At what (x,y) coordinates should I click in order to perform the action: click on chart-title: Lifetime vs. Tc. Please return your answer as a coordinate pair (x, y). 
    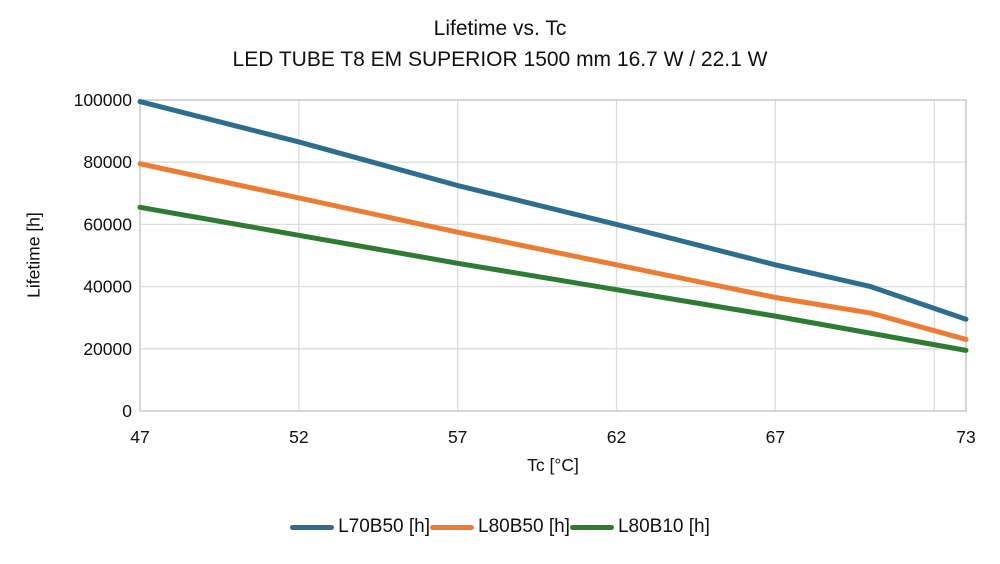
    Looking at the image, I should click on (500, 28).